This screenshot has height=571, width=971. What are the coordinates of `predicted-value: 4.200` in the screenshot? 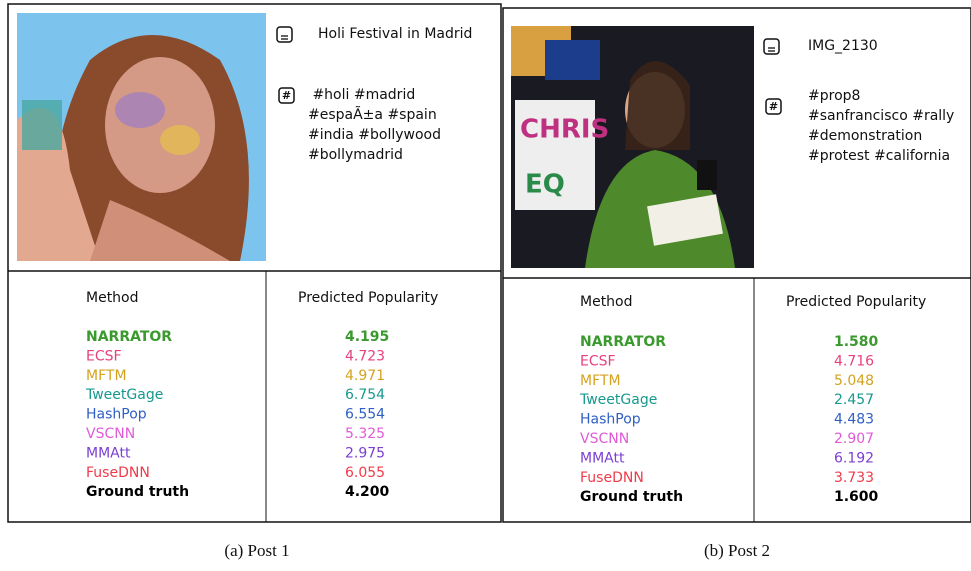 It's located at (367, 492).